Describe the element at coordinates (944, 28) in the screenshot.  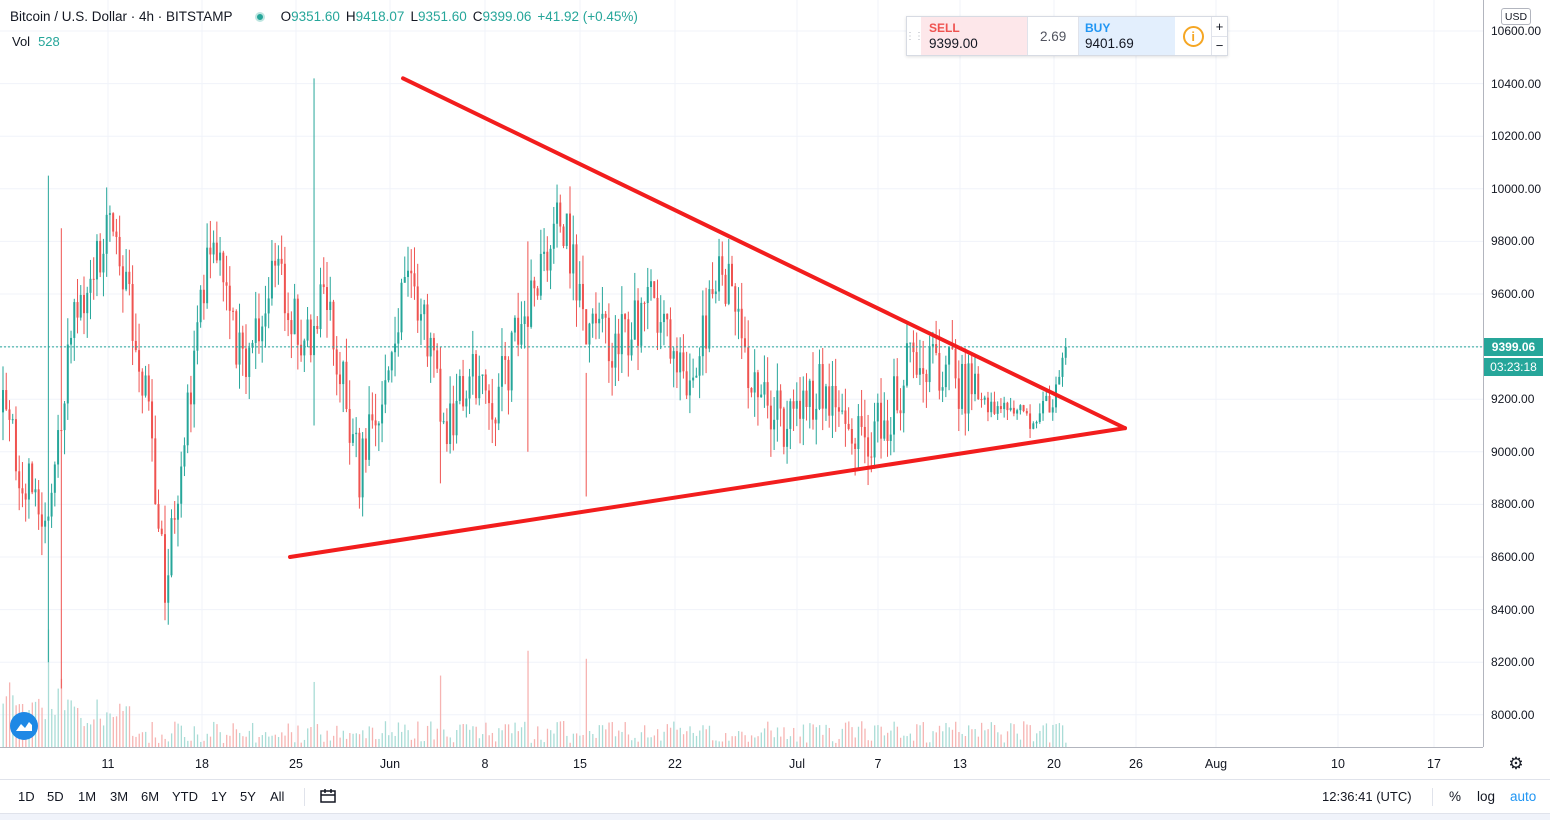
I see `sell-label: SELL` at that location.